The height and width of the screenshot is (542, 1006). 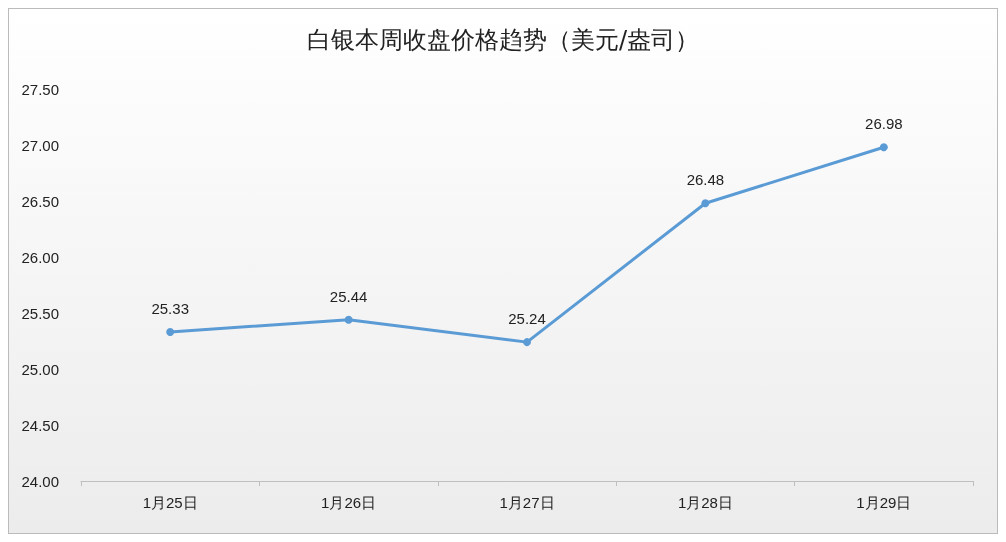 I want to click on x-tick-label: 1月28日, so click(x=705, y=502).